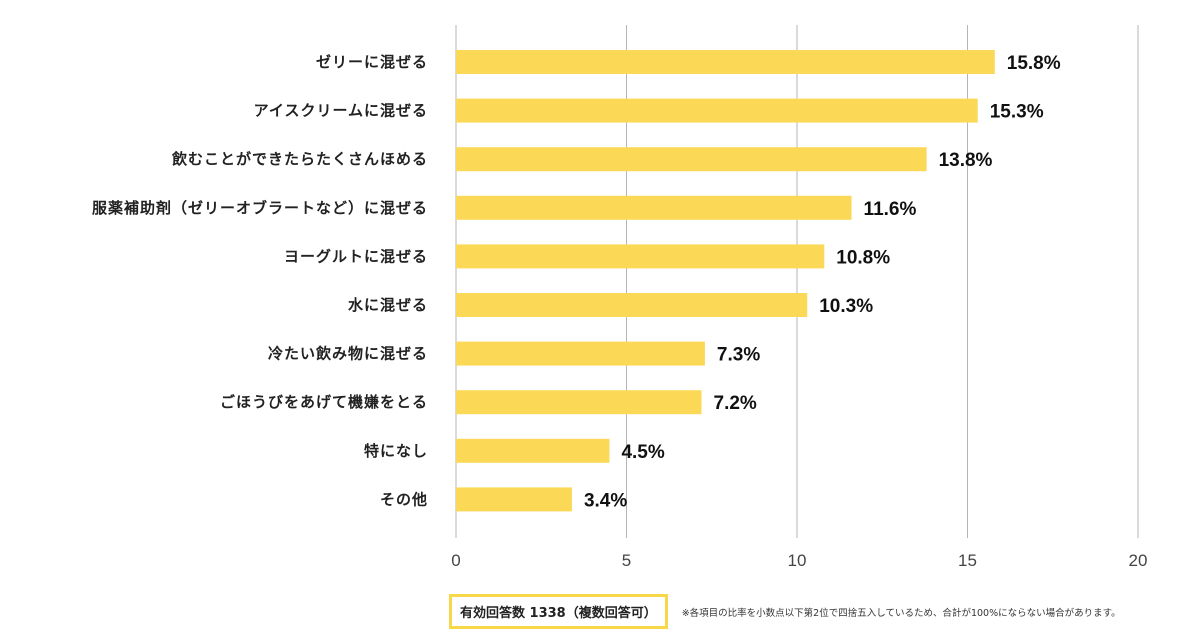 Image resolution: width=1200 pixels, height=638 pixels. I want to click on x-tick-label: 0, so click(455, 560).